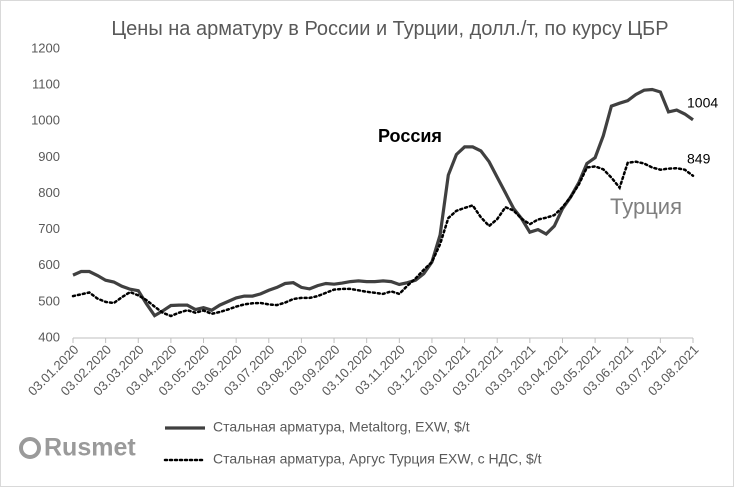 The height and width of the screenshot is (488, 735). Describe the element at coordinates (90, 448) in the screenshot. I see `watermark: Rusmet` at that location.